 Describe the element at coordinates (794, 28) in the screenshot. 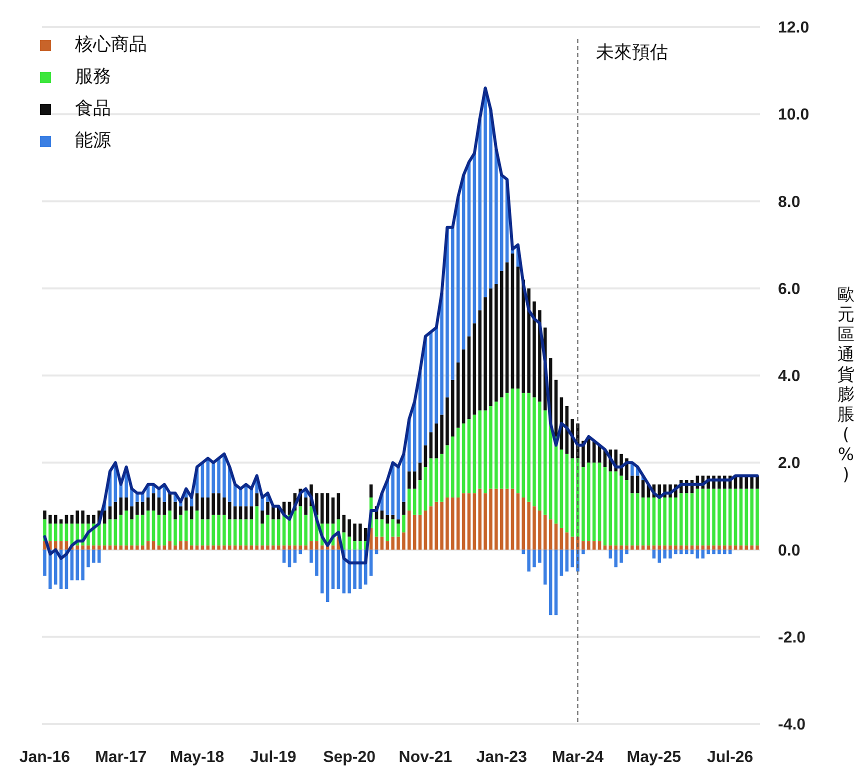

I see `y-tick-label: 12.0` at that location.